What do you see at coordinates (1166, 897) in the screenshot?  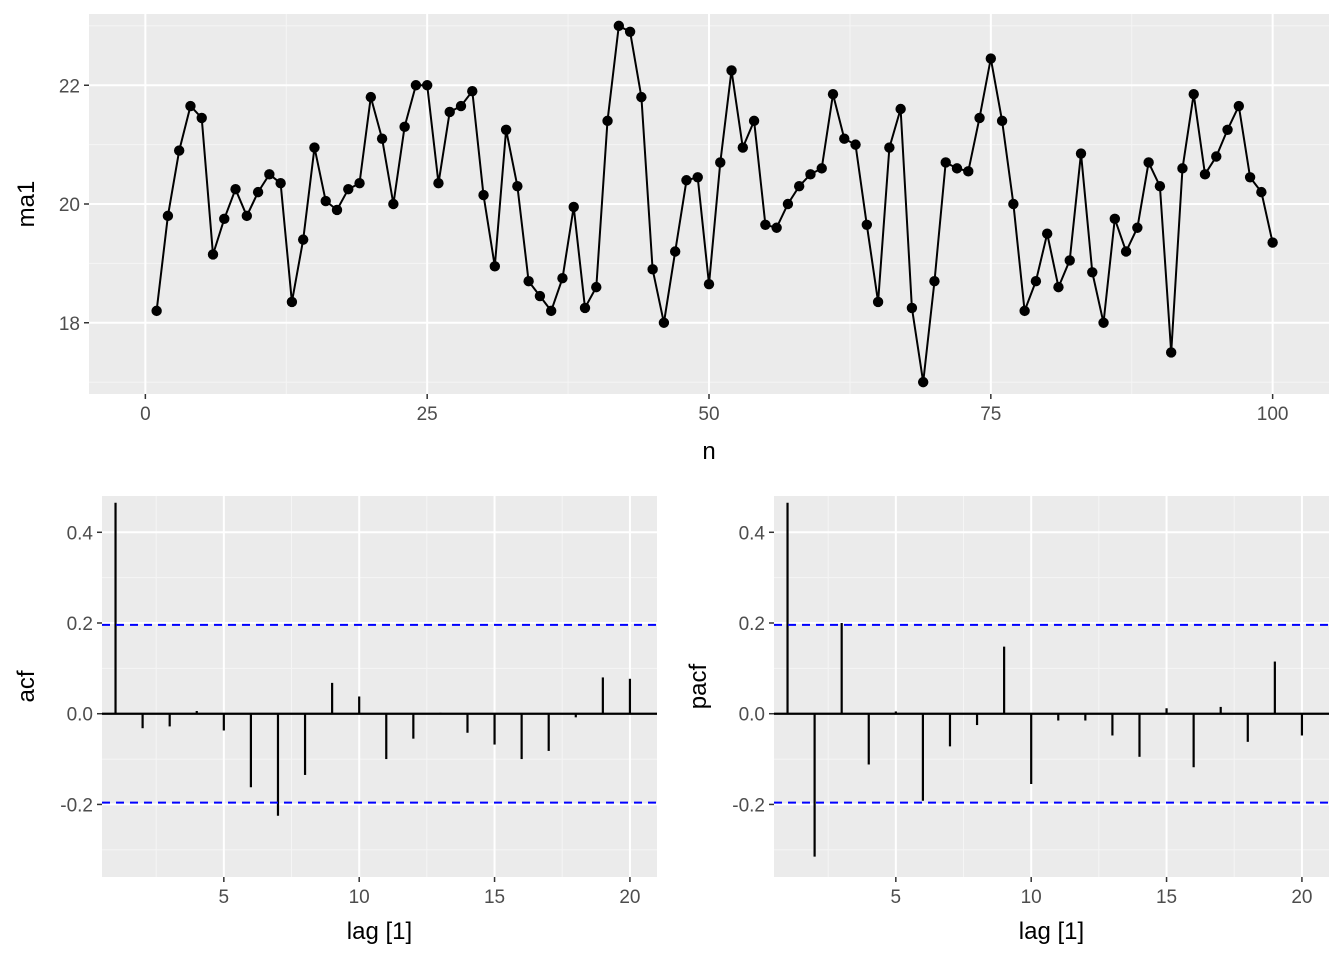 I see `x-tick-label: 15` at bounding box center [1166, 897].